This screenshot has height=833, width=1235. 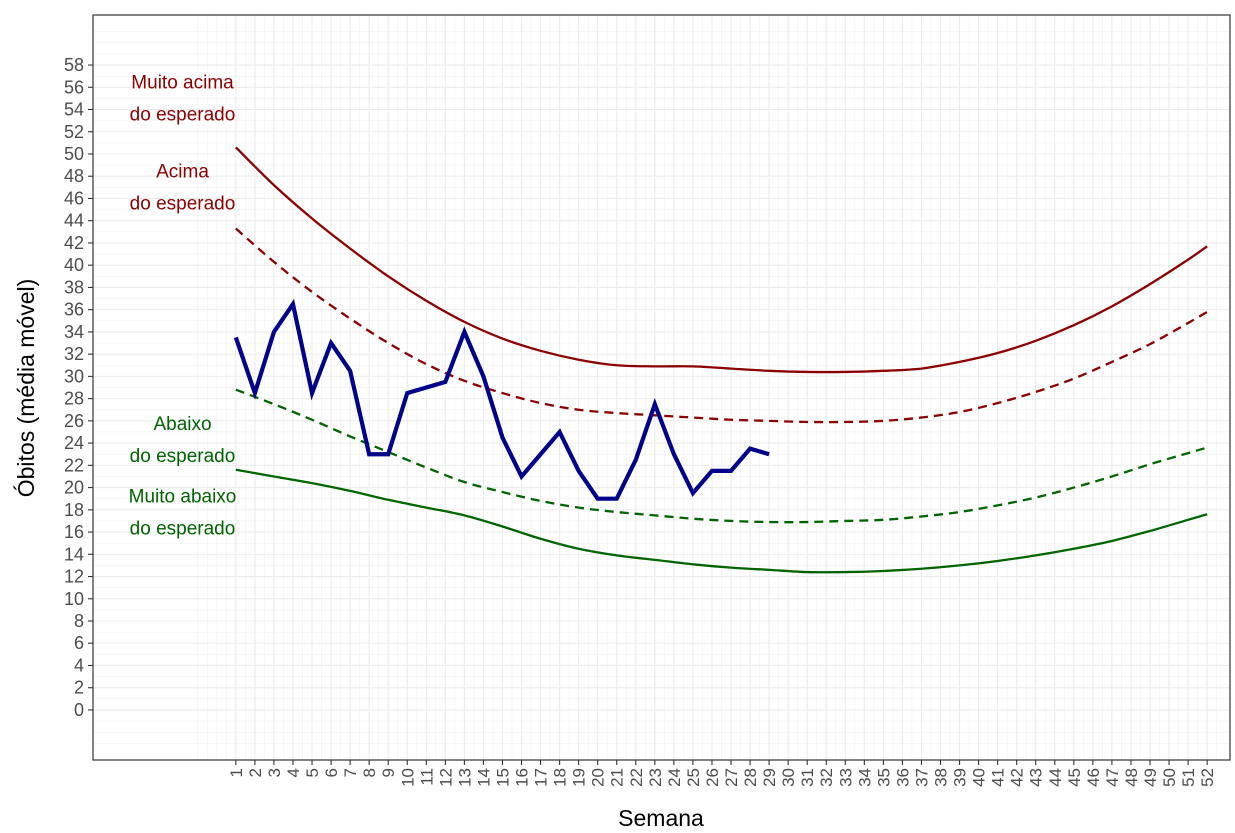 I want to click on x-tick-label: 37, so click(x=921, y=777).